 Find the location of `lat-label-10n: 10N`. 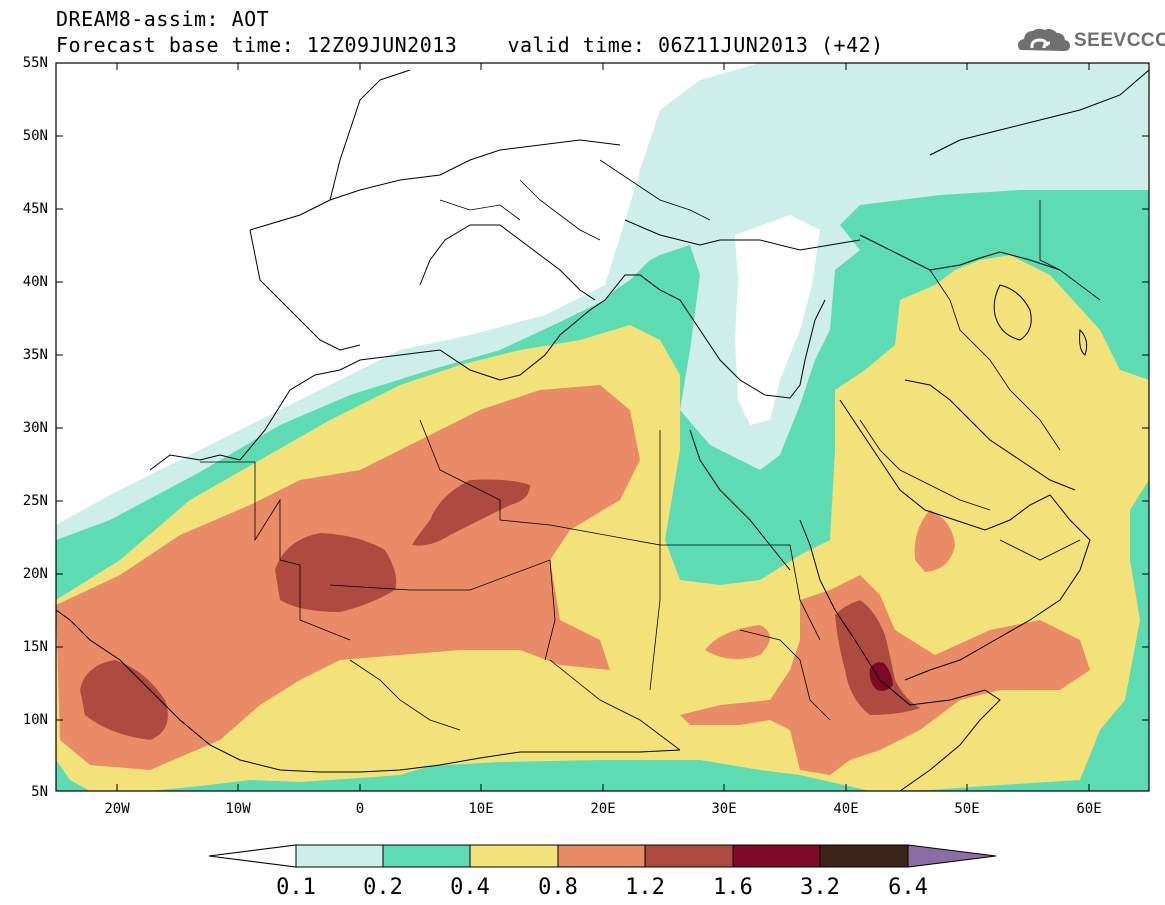

lat-label-10n: 10N is located at coordinates (35, 720).